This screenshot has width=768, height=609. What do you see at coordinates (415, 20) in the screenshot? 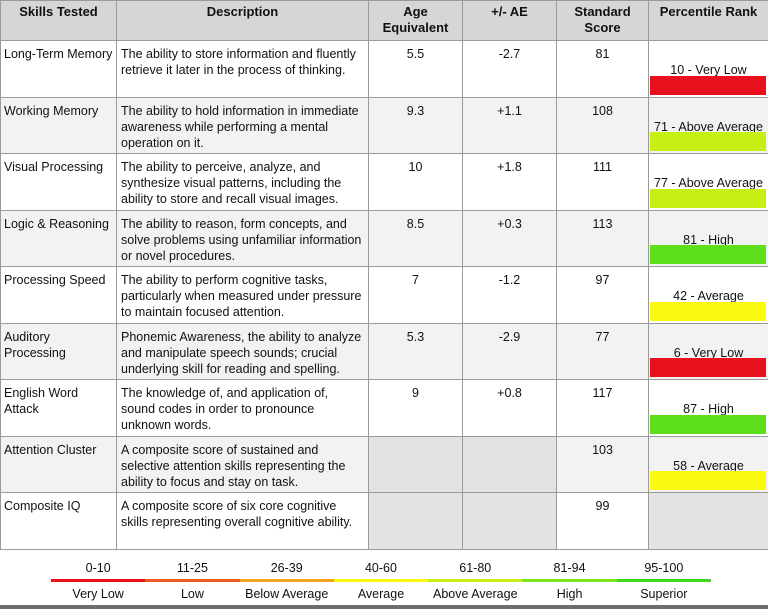
I see `header-age-equivalent: Age Equivalent` at bounding box center [415, 20].